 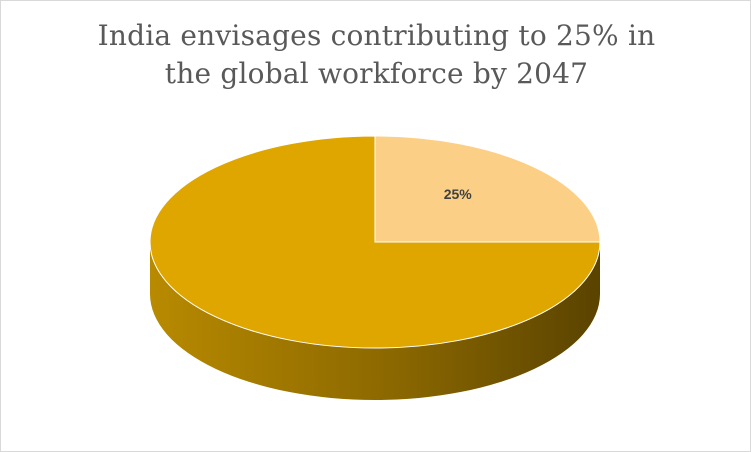 I want to click on data-label-slice-1: 25%, so click(x=458, y=194).